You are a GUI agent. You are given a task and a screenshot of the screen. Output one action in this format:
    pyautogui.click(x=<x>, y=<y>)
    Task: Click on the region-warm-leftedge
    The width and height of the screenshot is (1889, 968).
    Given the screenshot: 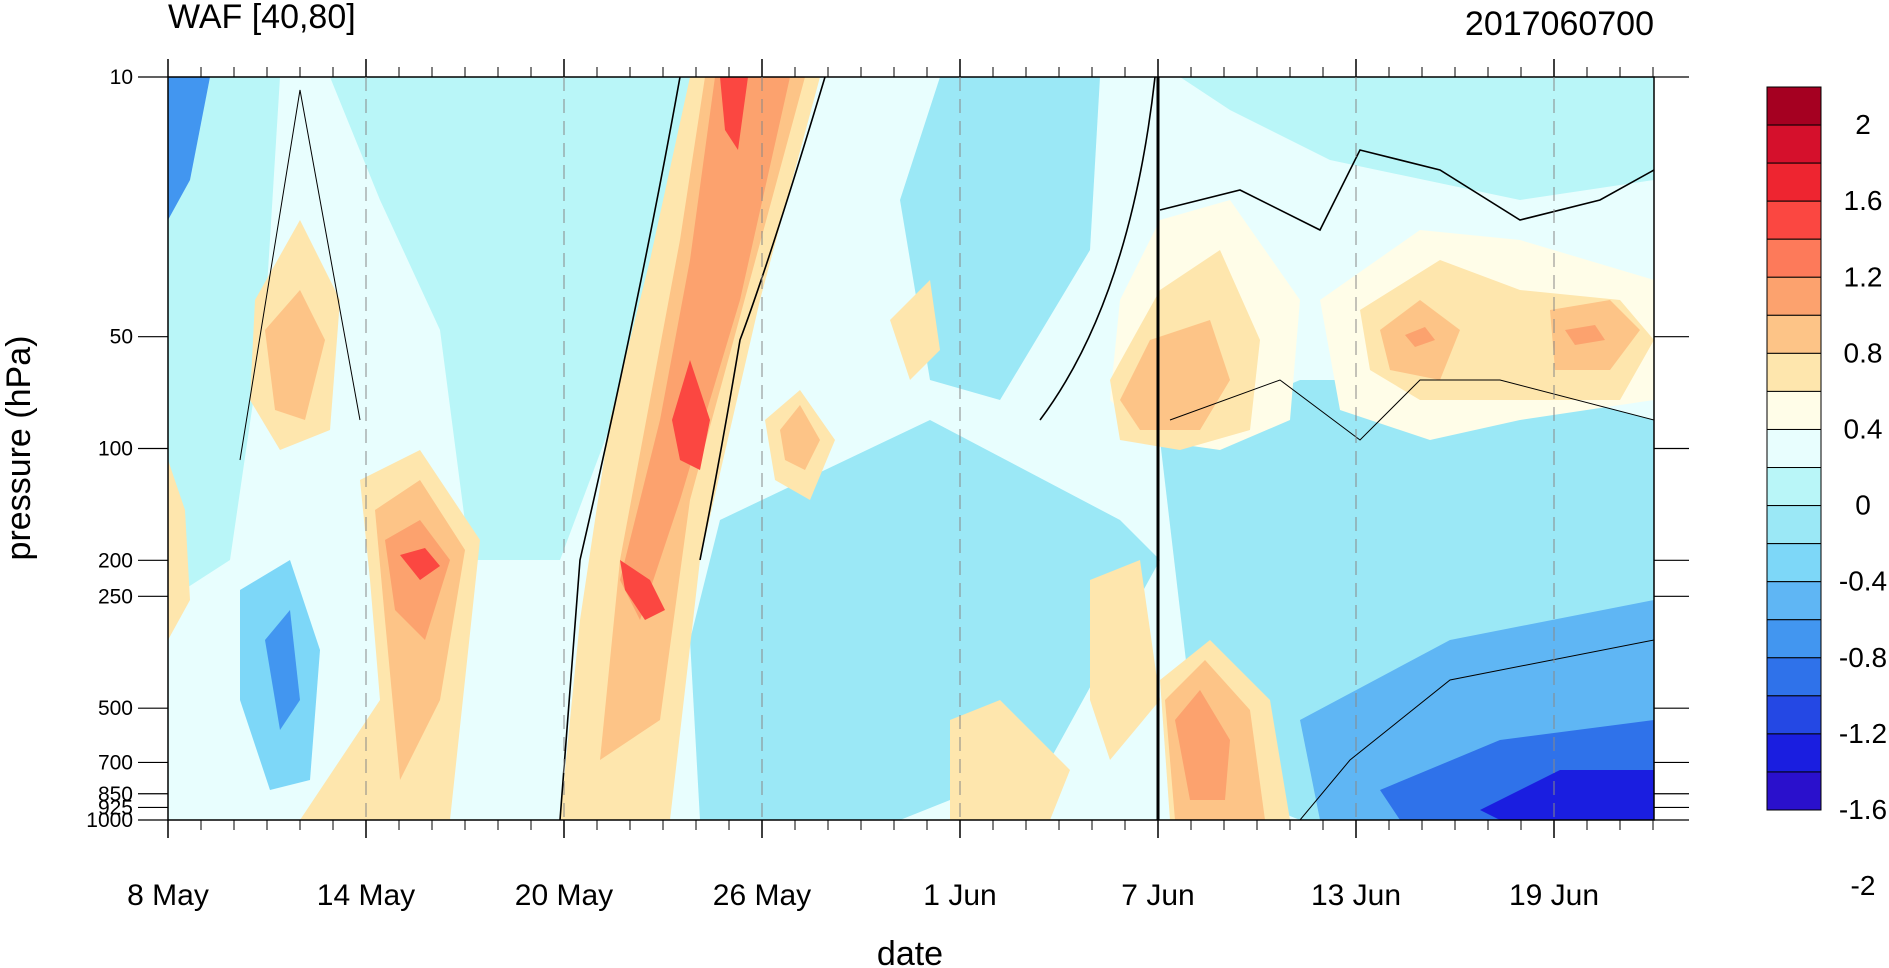 What is the action you would take?
    pyautogui.click(x=179, y=550)
    